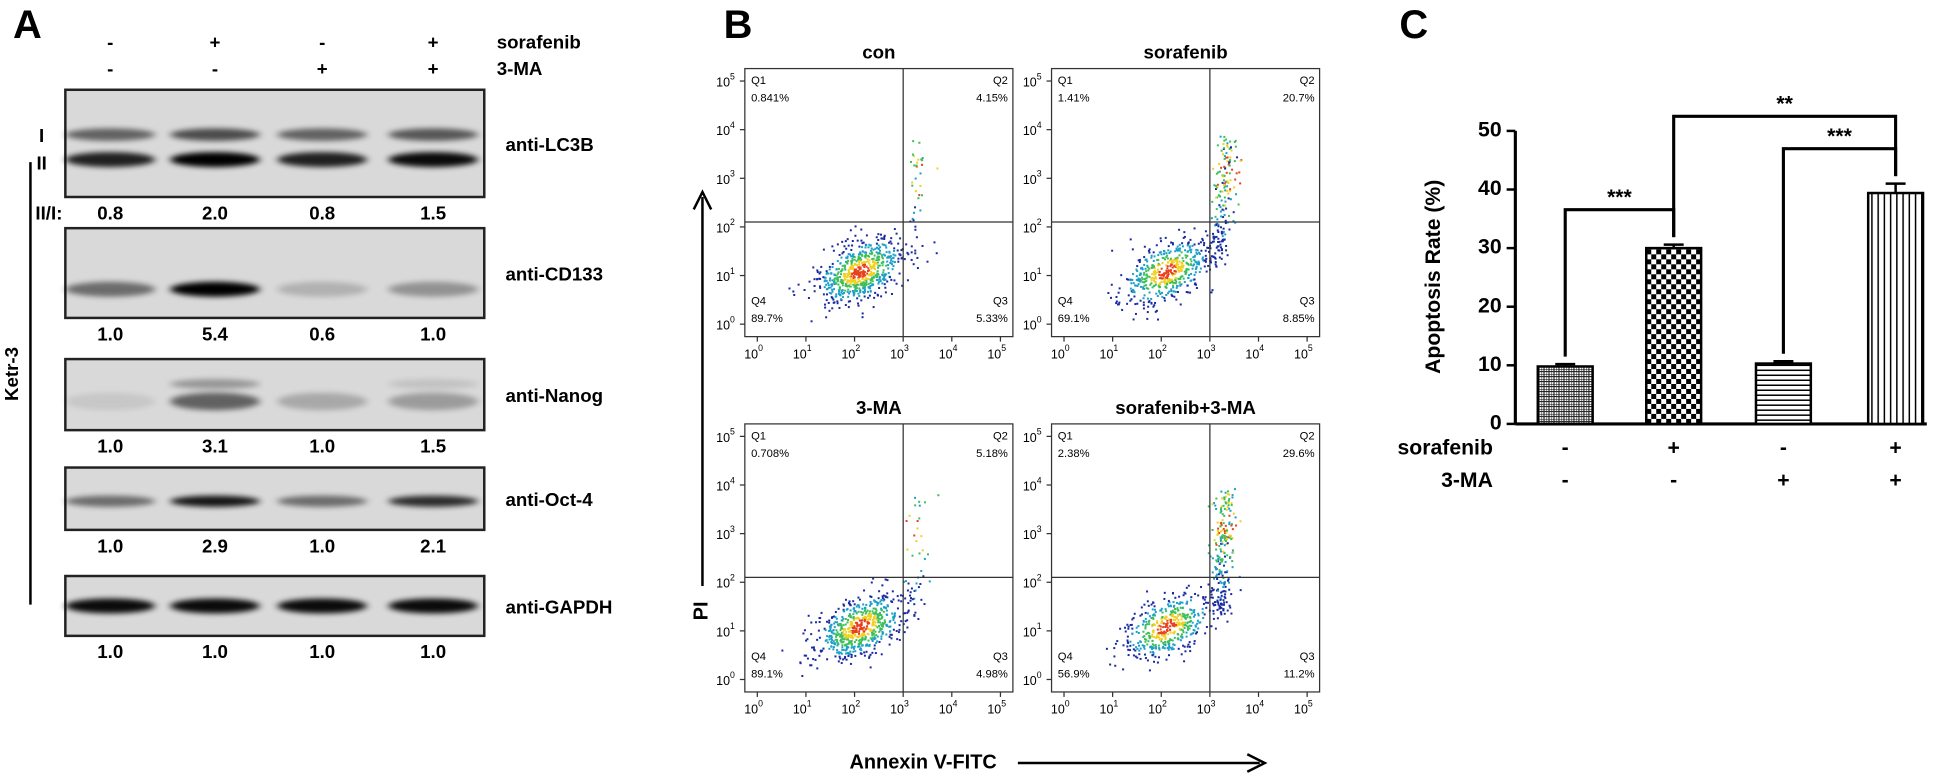  Describe the element at coordinates (1173, 580) in the screenshot. I see `scatter-dots` at that location.